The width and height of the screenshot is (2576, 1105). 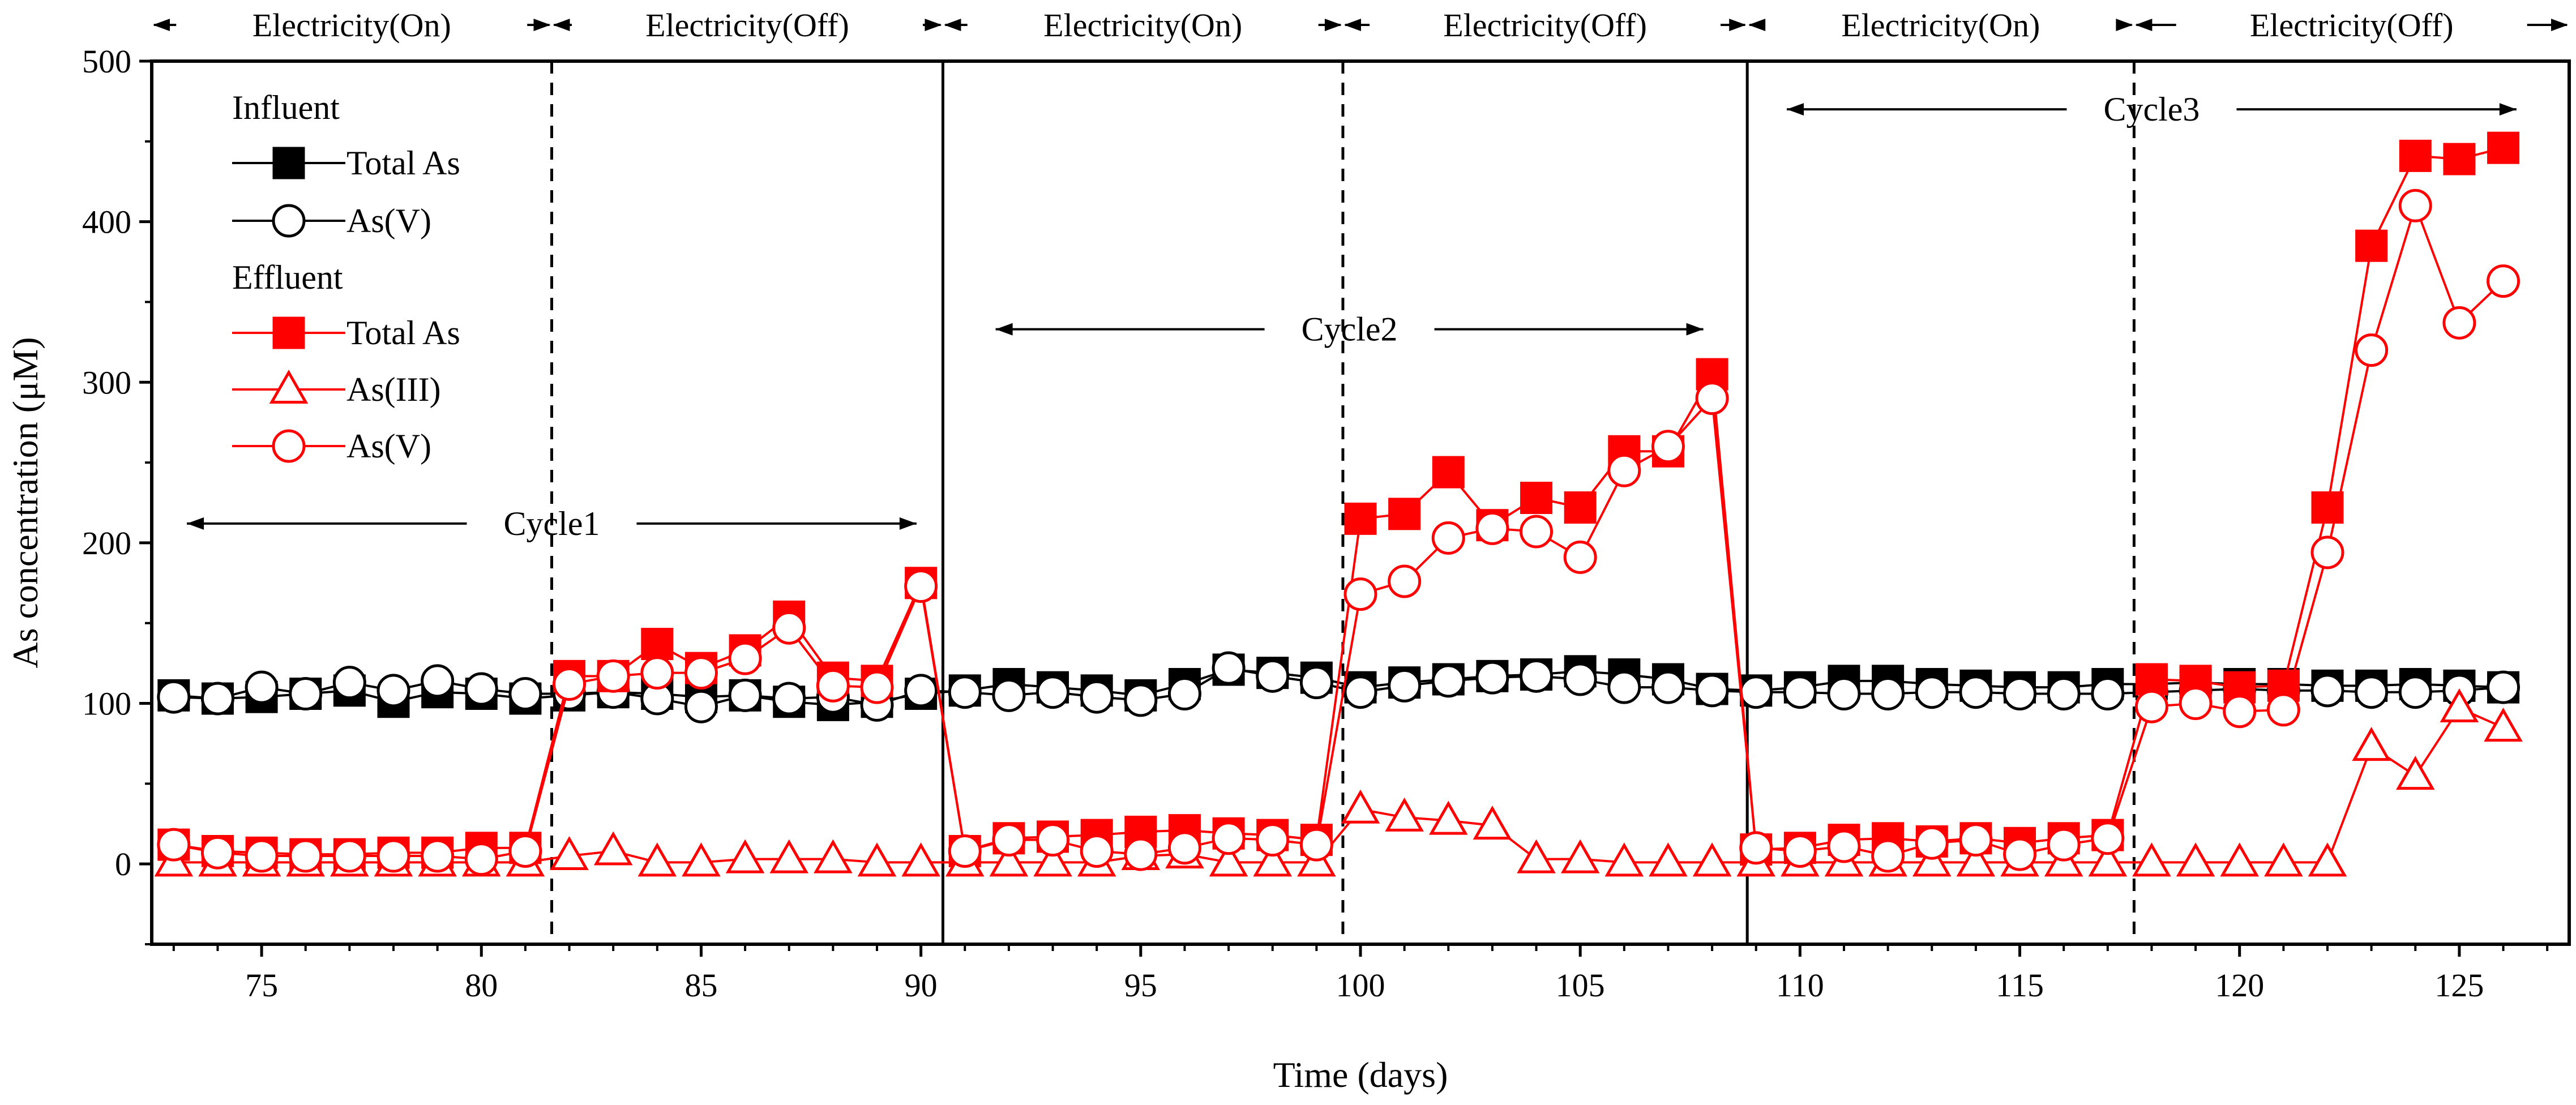 I want to click on x-tick-label-9: 120, so click(x=2239, y=985).